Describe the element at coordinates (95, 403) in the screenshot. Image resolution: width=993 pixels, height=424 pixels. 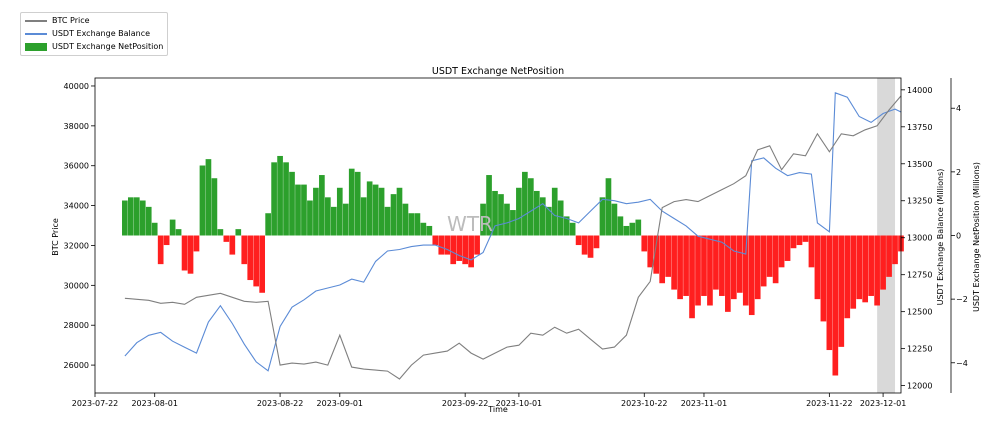
I see `x-tick-label: 2023-07-22` at that location.